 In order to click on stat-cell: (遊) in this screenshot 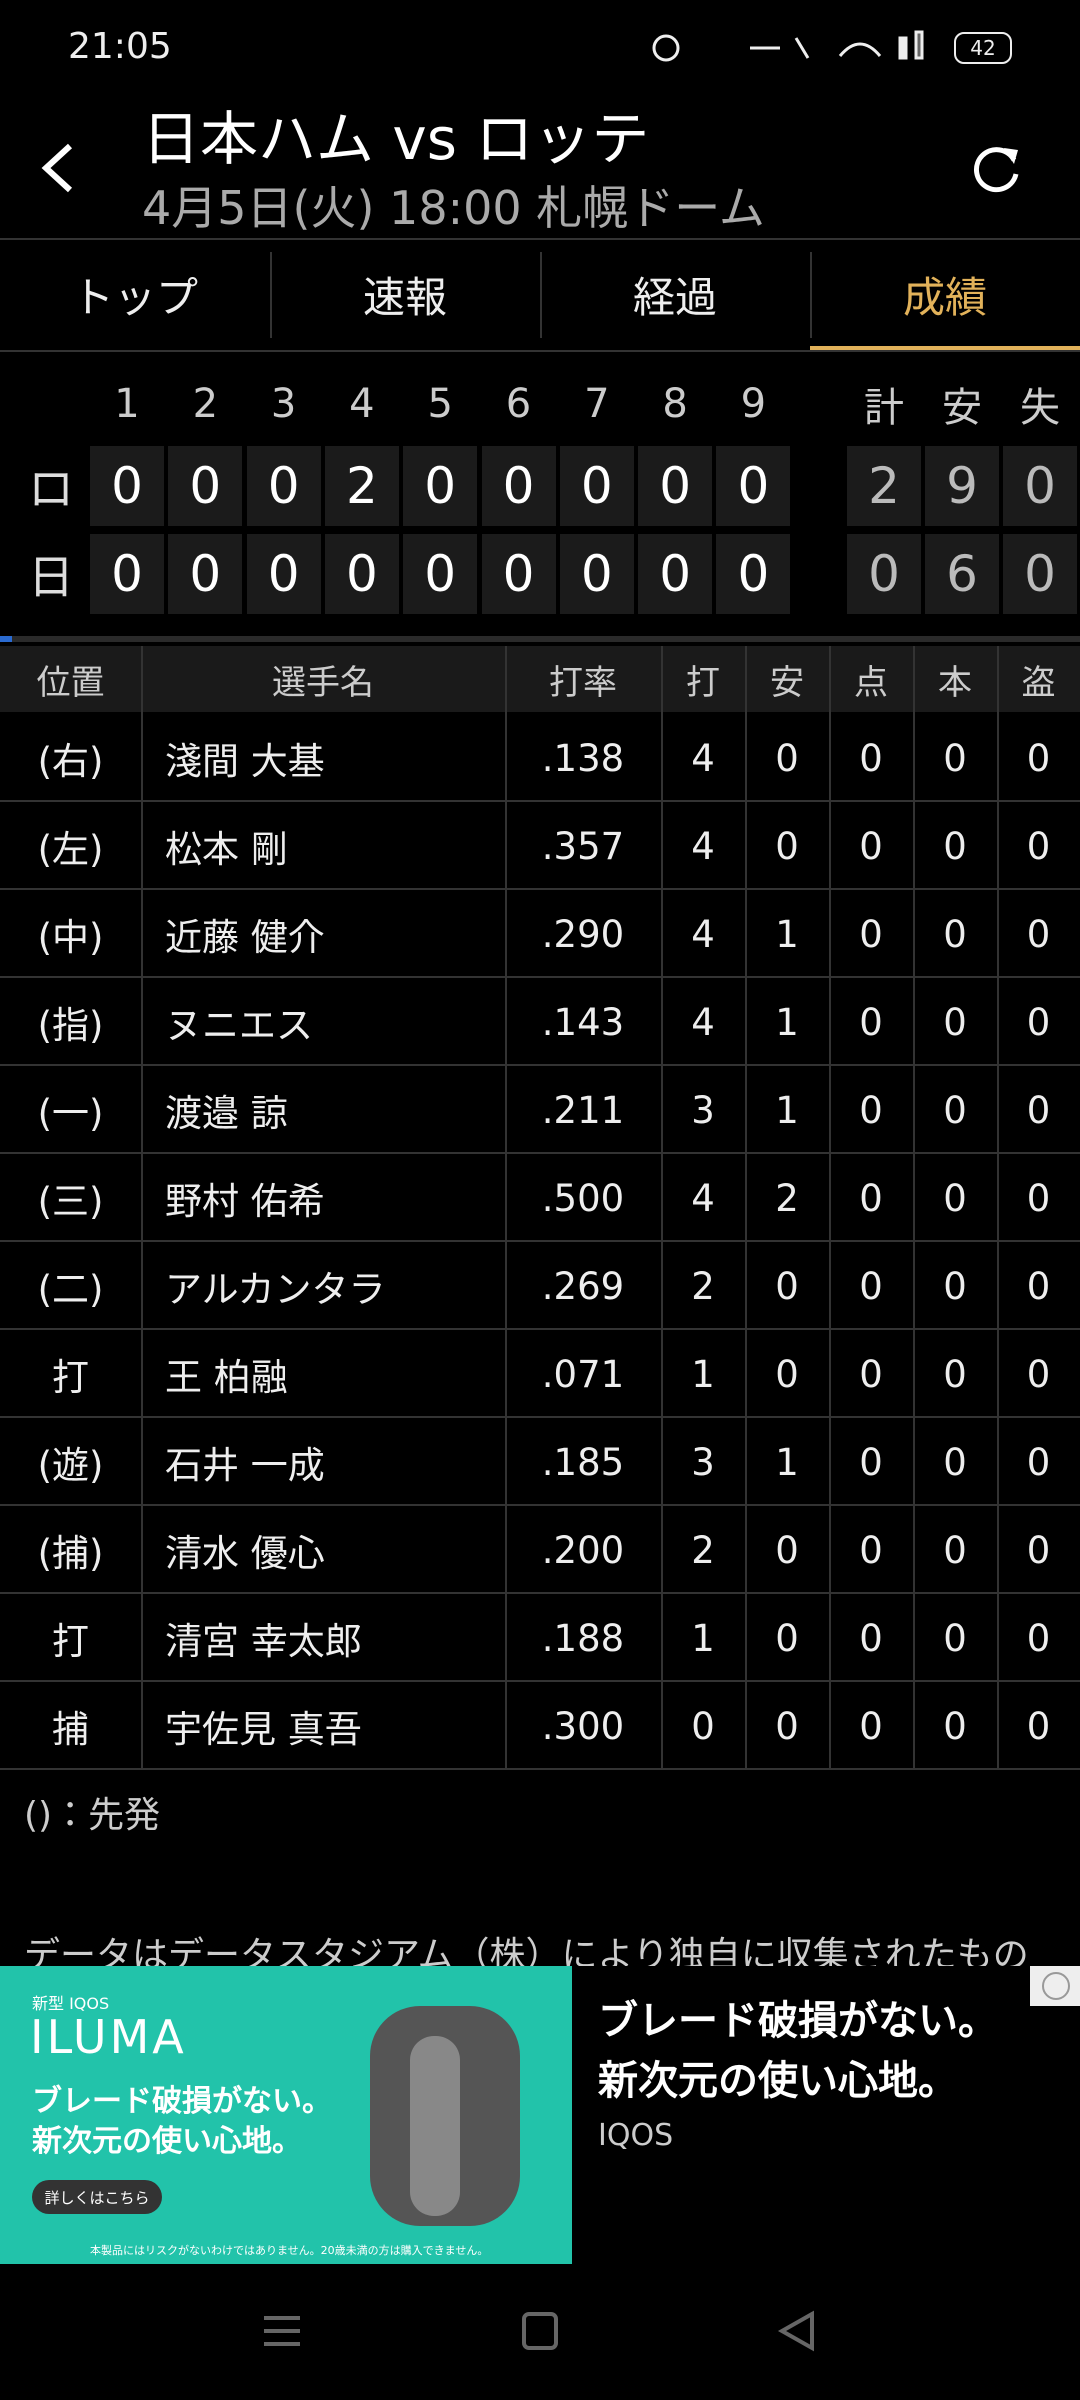, I will do `click(70, 1465)`.